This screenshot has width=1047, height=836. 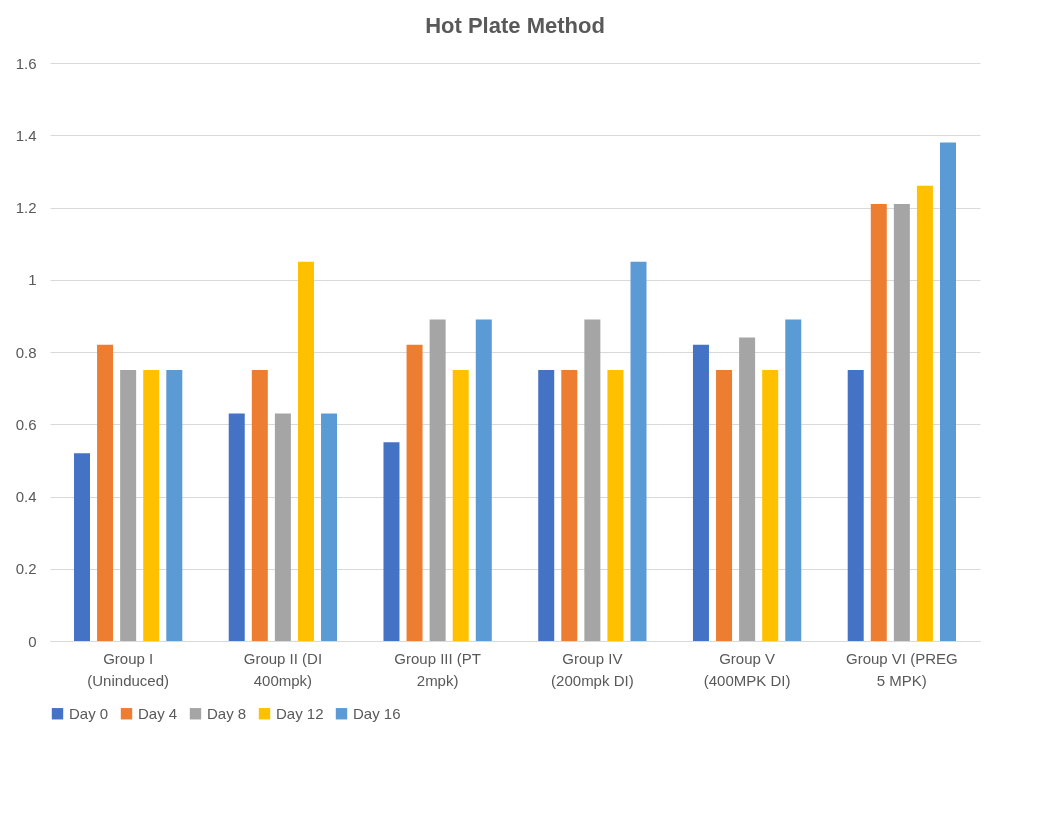 What do you see at coordinates (89, 713) in the screenshot?
I see `legend-label: Day 0` at bounding box center [89, 713].